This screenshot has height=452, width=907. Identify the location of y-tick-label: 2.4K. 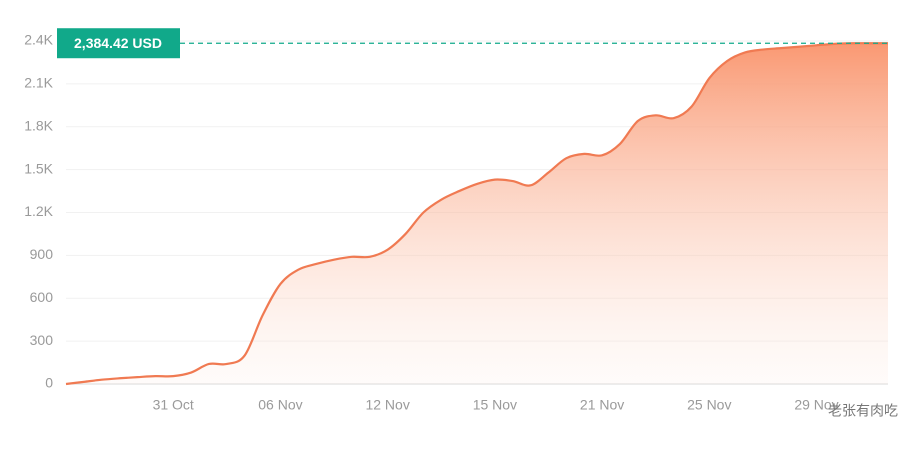
(38, 40).